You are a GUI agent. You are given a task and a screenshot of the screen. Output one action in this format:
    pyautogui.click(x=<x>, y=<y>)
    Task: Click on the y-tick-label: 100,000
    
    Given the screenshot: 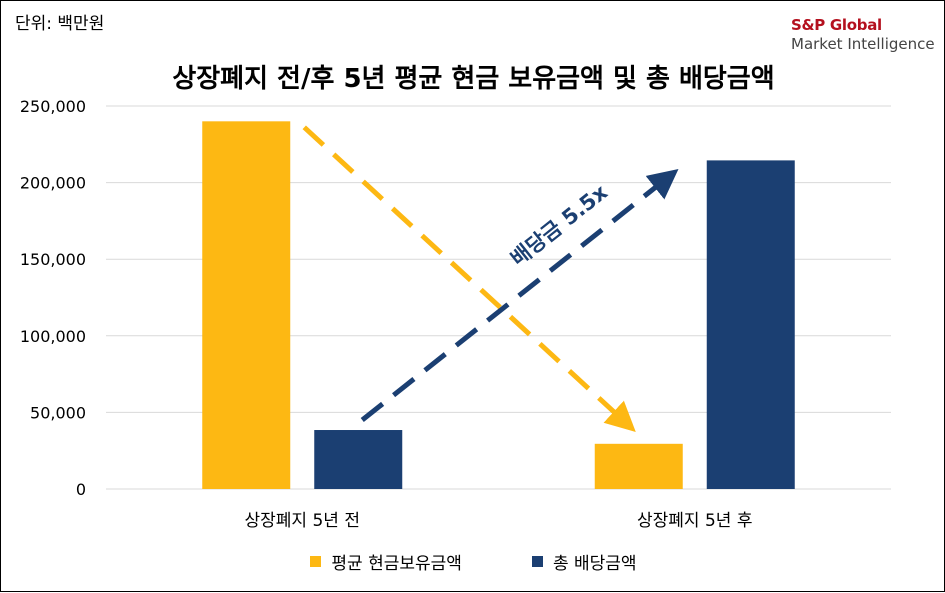 What is the action you would take?
    pyautogui.click(x=53, y=336)
    